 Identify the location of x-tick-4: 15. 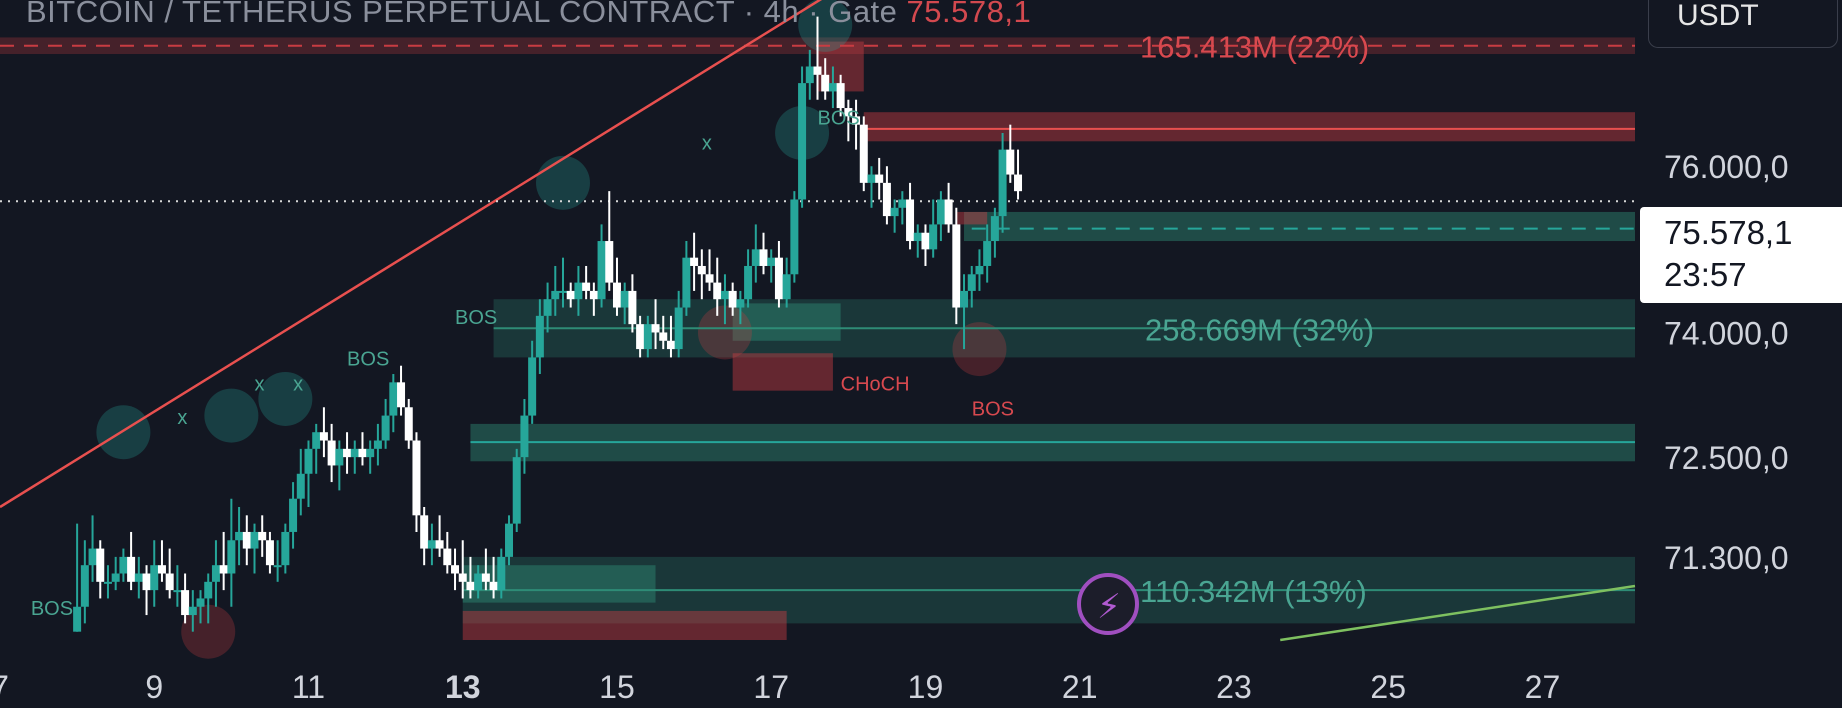
(617, 687).